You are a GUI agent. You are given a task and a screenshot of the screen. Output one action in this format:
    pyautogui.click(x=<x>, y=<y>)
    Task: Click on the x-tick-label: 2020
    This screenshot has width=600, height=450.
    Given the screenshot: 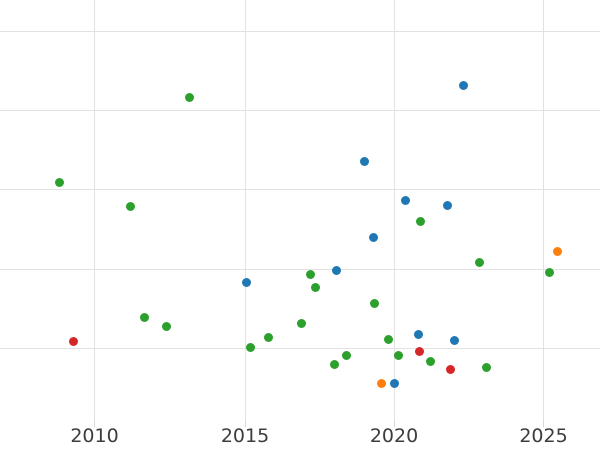 What is the action you would take?
    pyautogui.click(x=394, y=436)
    